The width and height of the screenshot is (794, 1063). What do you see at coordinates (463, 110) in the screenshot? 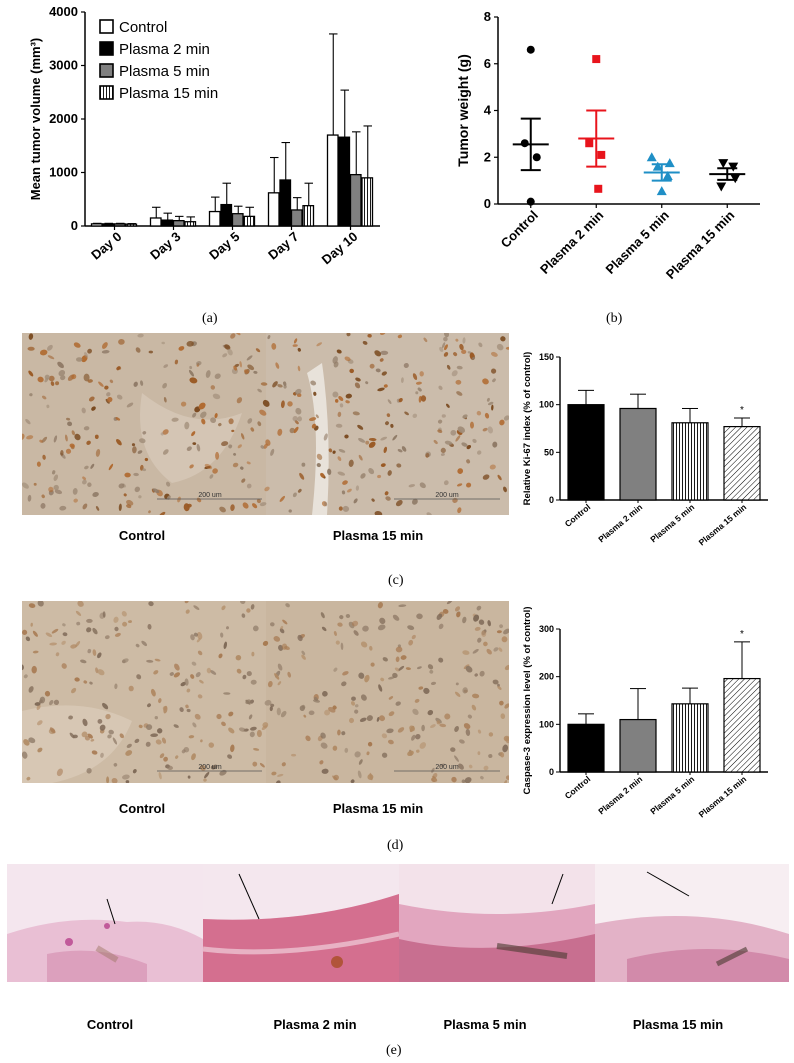
I see `y-axis-title: Tumor weight (g)` at bounding box center [463, 110].